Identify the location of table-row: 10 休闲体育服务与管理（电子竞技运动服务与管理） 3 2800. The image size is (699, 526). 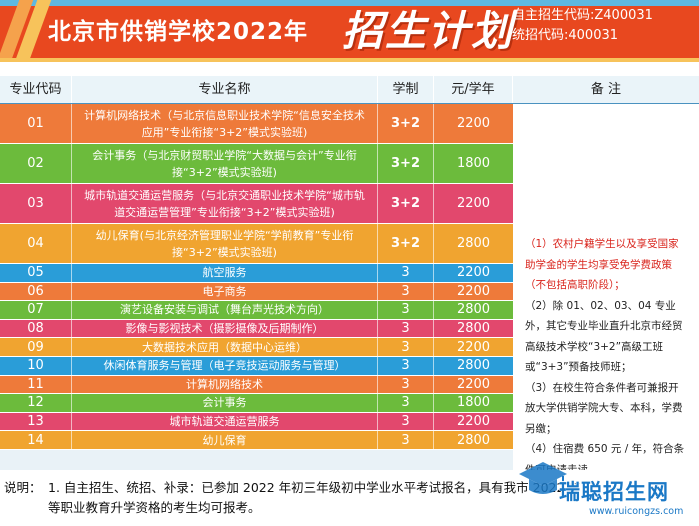
(256, 366).